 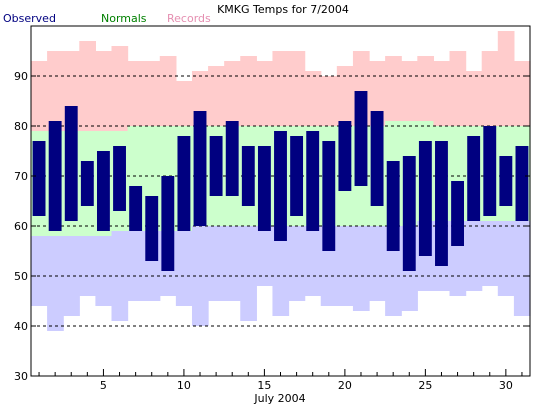 I want to click on x-tick-label: 15, so click(x=264, y=385).